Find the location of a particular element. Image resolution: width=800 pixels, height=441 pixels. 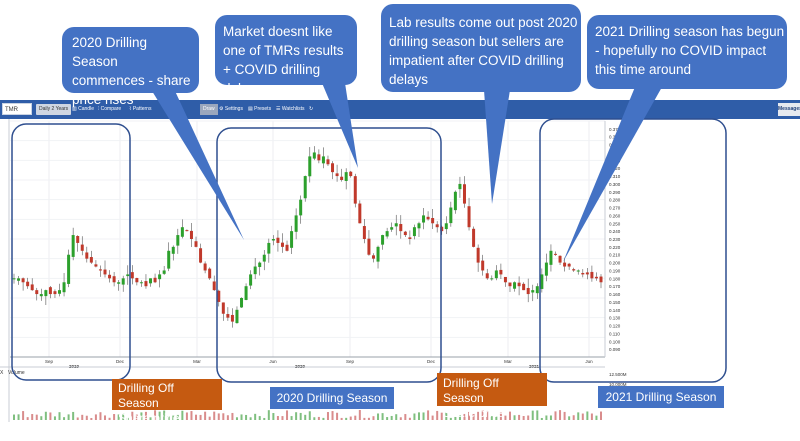

messages-button: Messages is located at coordinates (789, 109).